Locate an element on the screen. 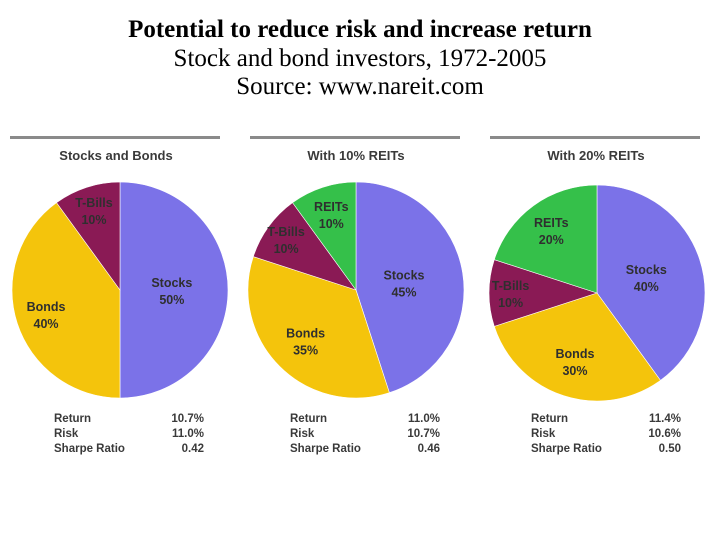 This screenshot has height=540, width=720. stat-value: 11.4% is located at coordinates (665, 419).